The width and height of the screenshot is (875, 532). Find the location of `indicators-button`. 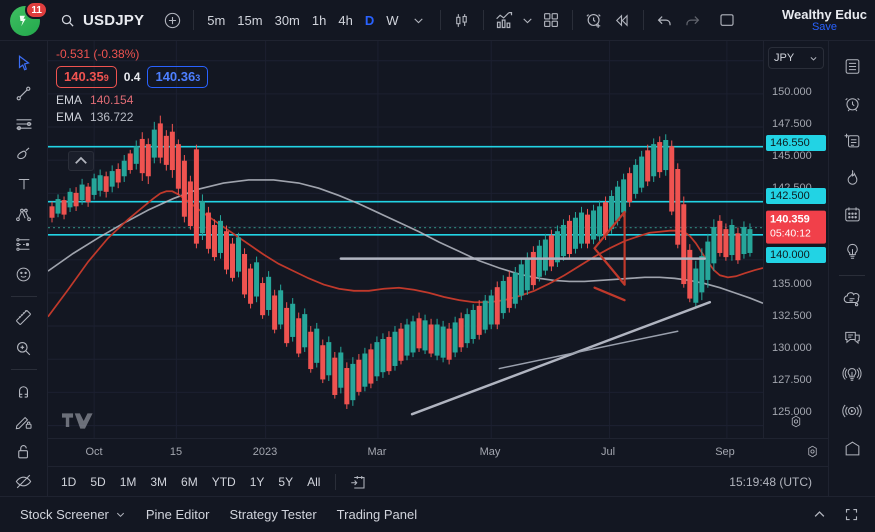

indicators-button is located at coordinates (505, 20).